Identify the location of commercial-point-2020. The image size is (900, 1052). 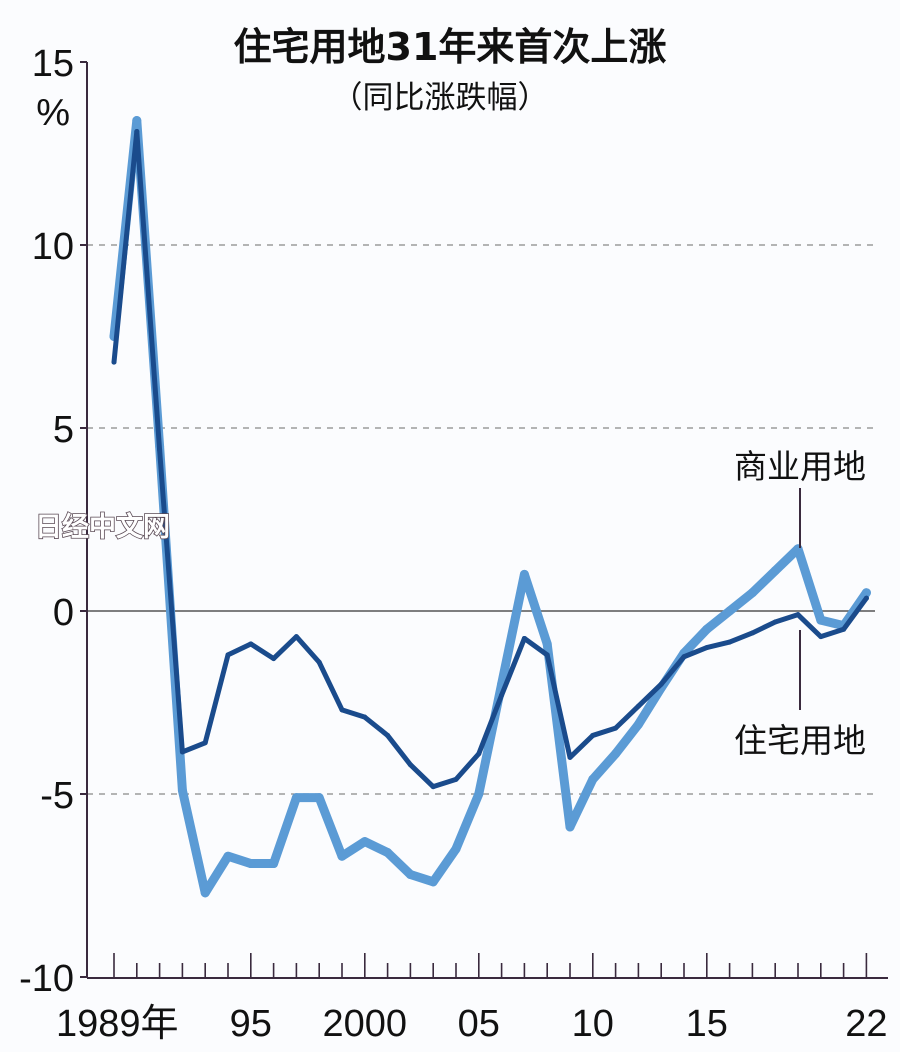
(821, 620).